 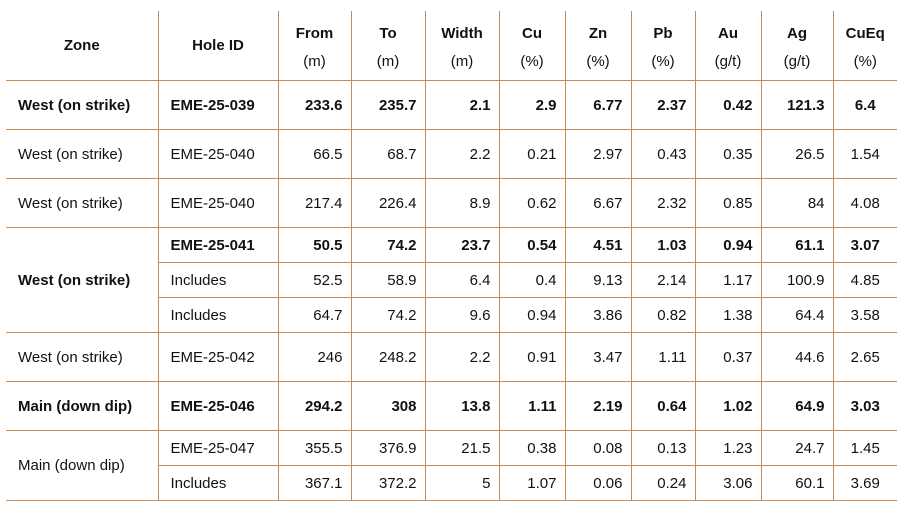 I want to click on hole-id-cell: EME-25-039, so click(x=218, y=105).